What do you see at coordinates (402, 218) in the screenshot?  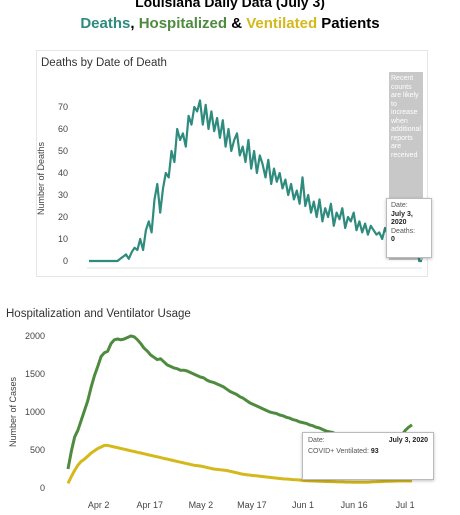 I see `deaths-tooltip-date-value: July 3, 2020` at bounding box center [402, 218].